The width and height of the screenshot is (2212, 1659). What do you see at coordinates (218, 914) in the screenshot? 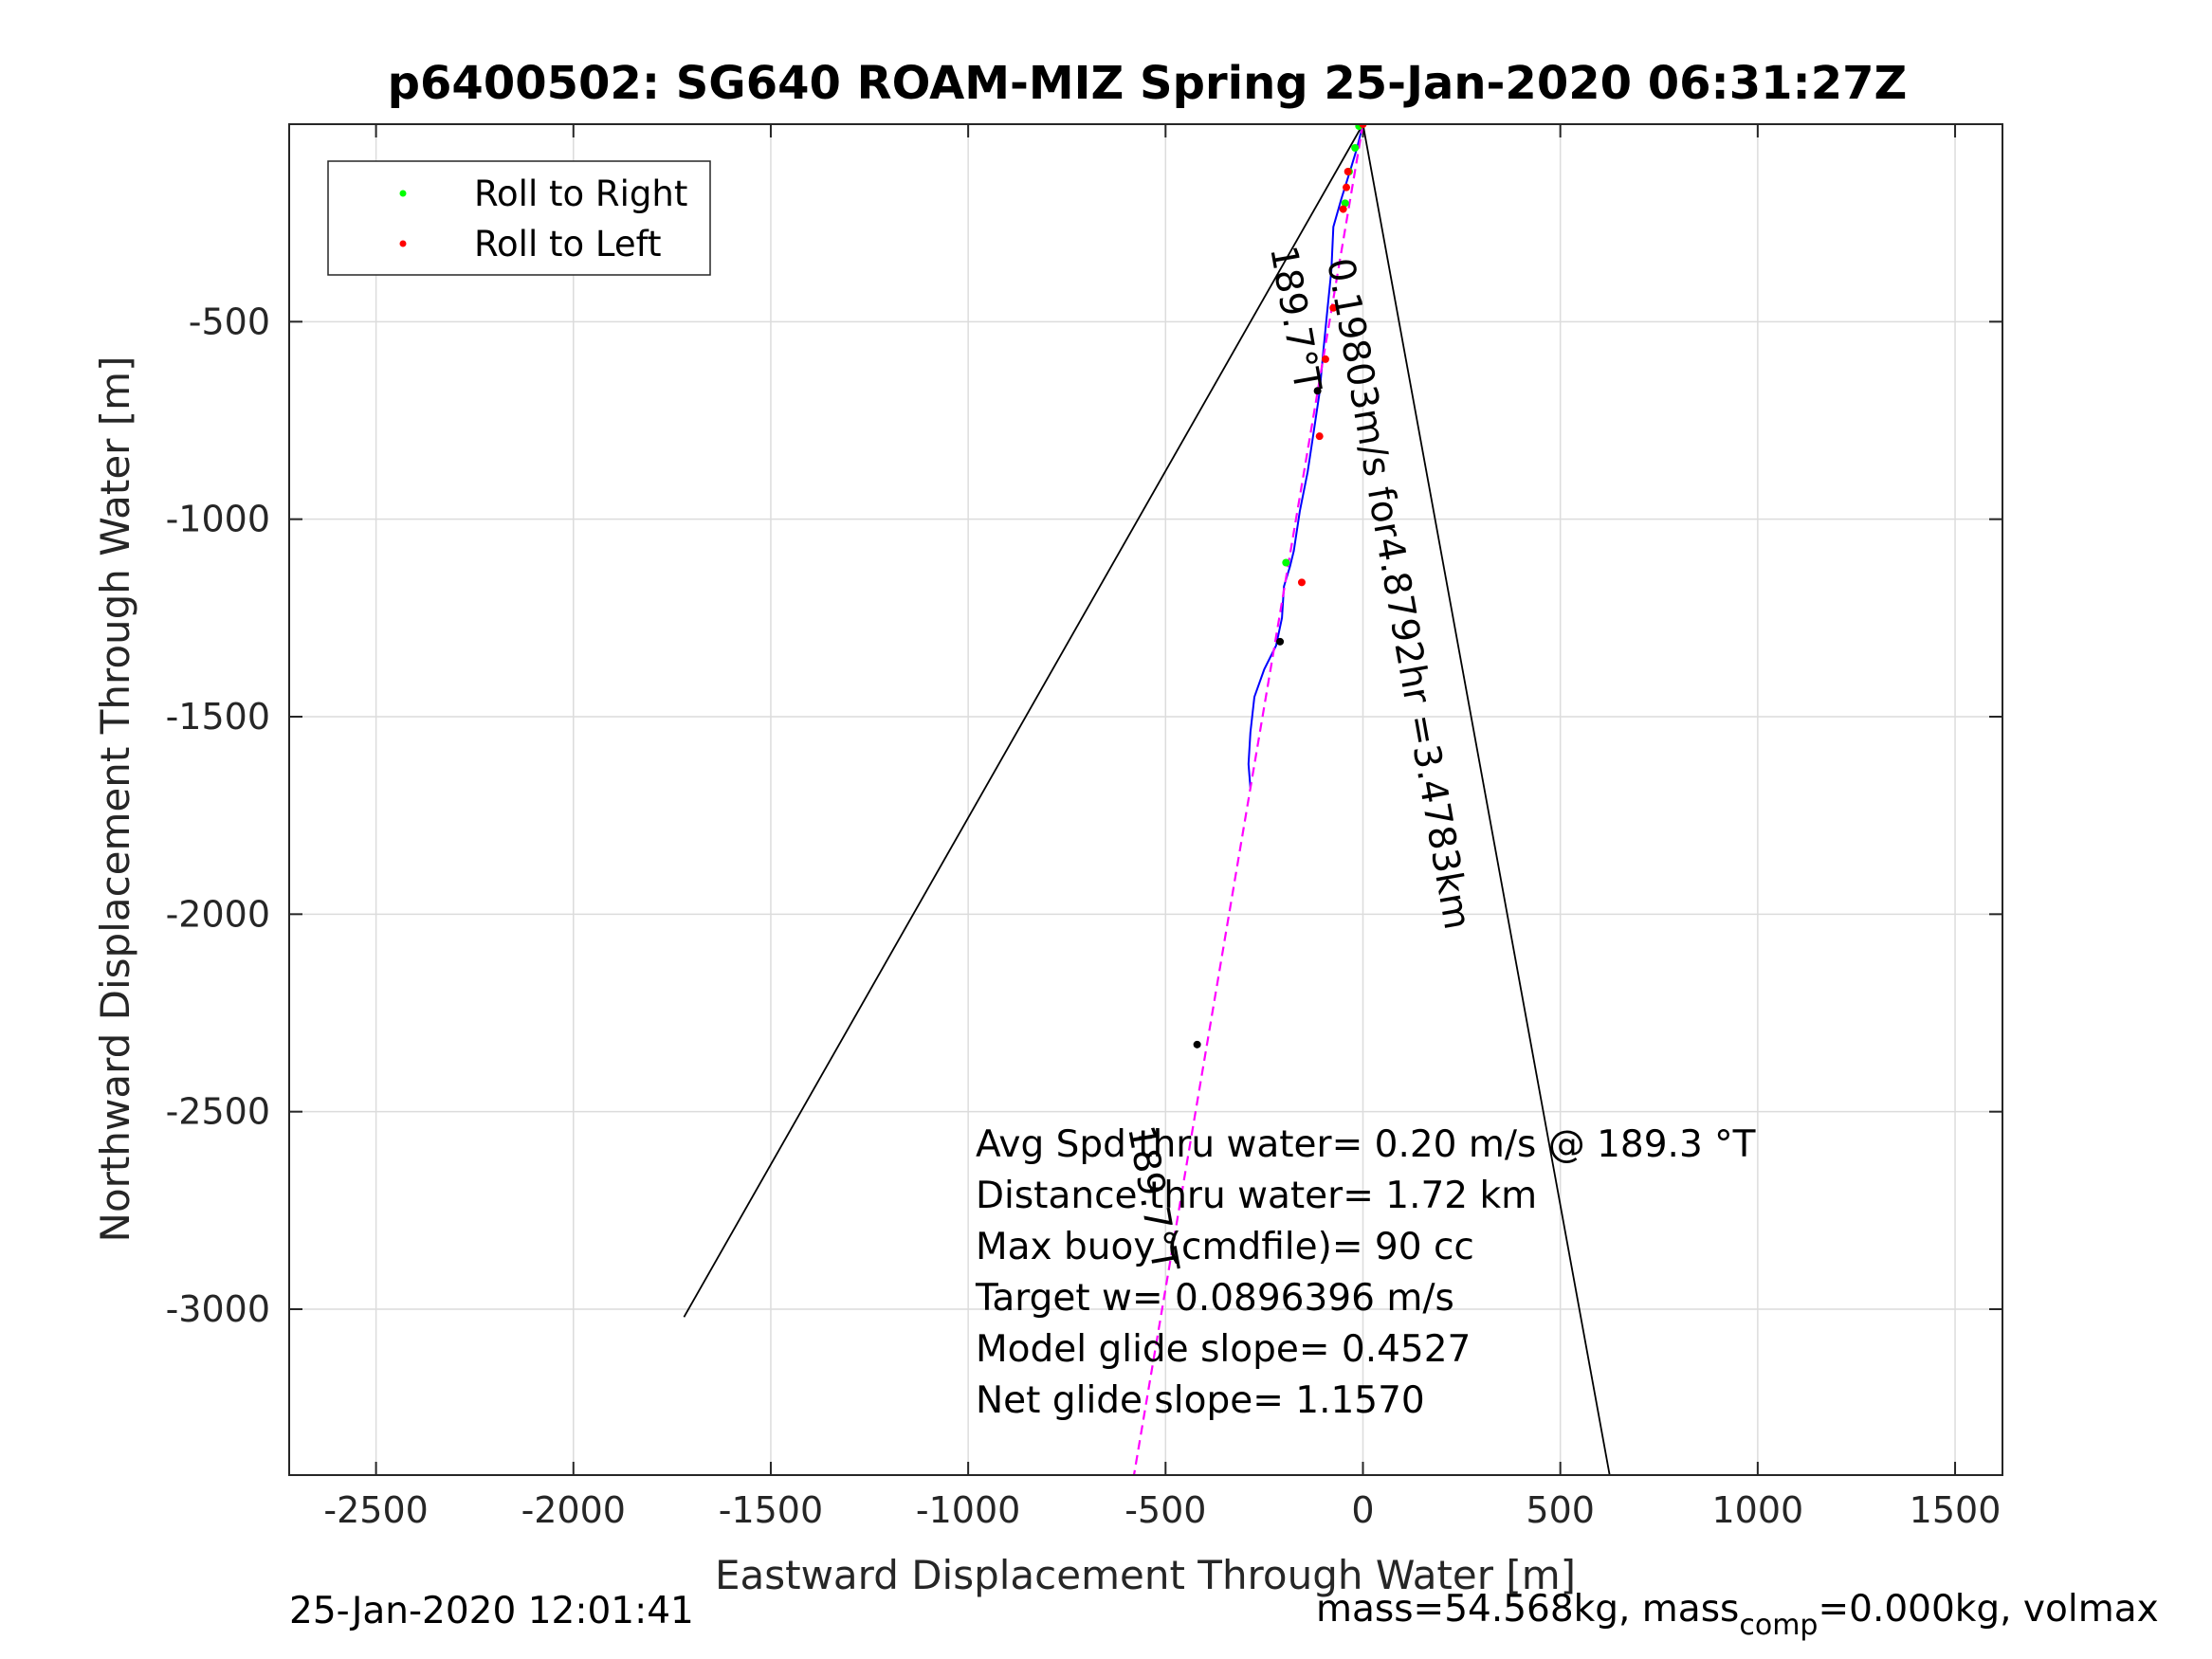
I see `y-tick-label: -2000` at bounding box center [218, 914].